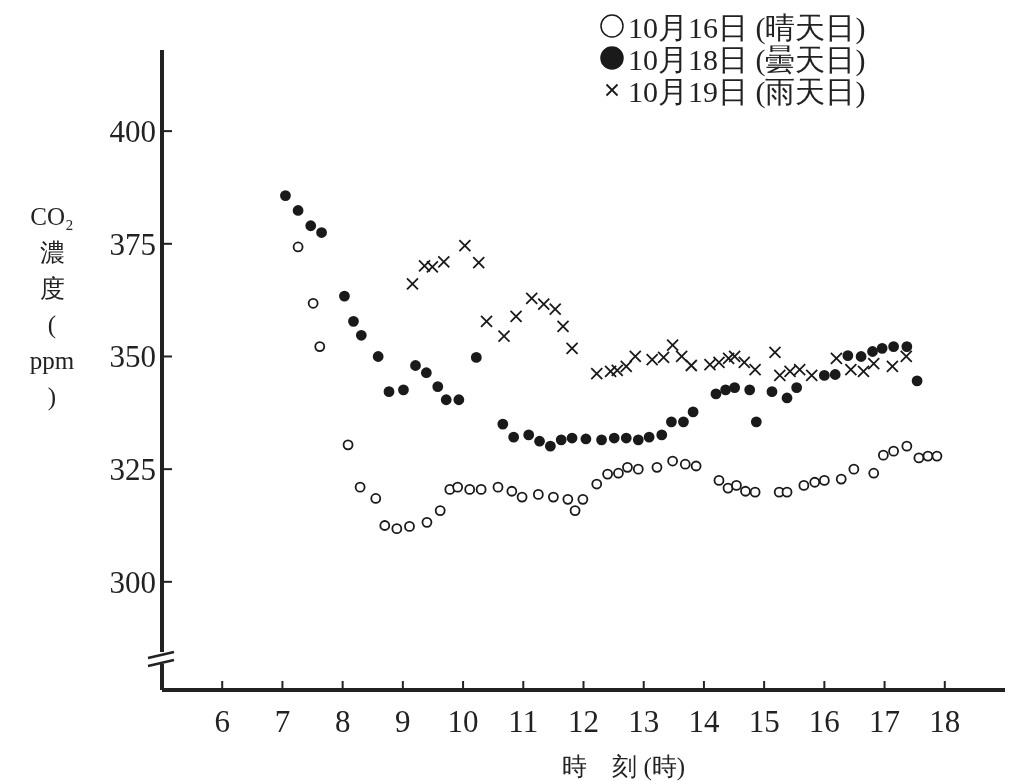  What do you see at coordinates (132, 470) in the screenshot?
I see `y-tick-label: 325` at bounding box center [132, 470].